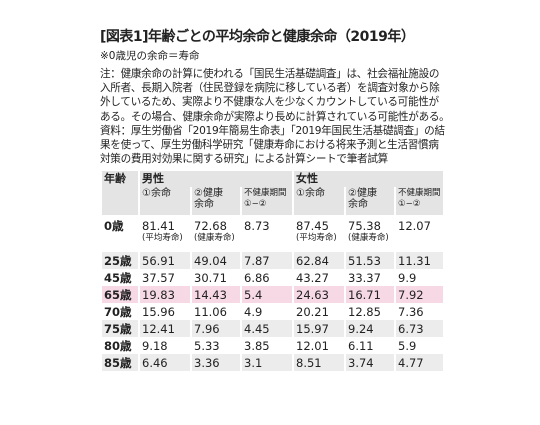 The width and height of the screenshot is (540, 425). What do you see at coordinates (158, 226) in the screenshot?
I see `value: 81.41` at bounding box center [158, 226].